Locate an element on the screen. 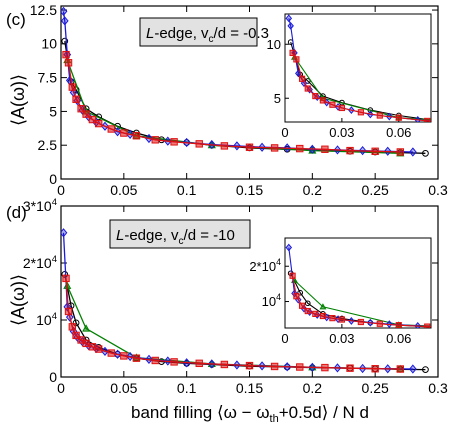 Image resolution: width=463 pixels, height=430 pixels. c-xtick-label: 0.3 is located at coordinates (438, 190).